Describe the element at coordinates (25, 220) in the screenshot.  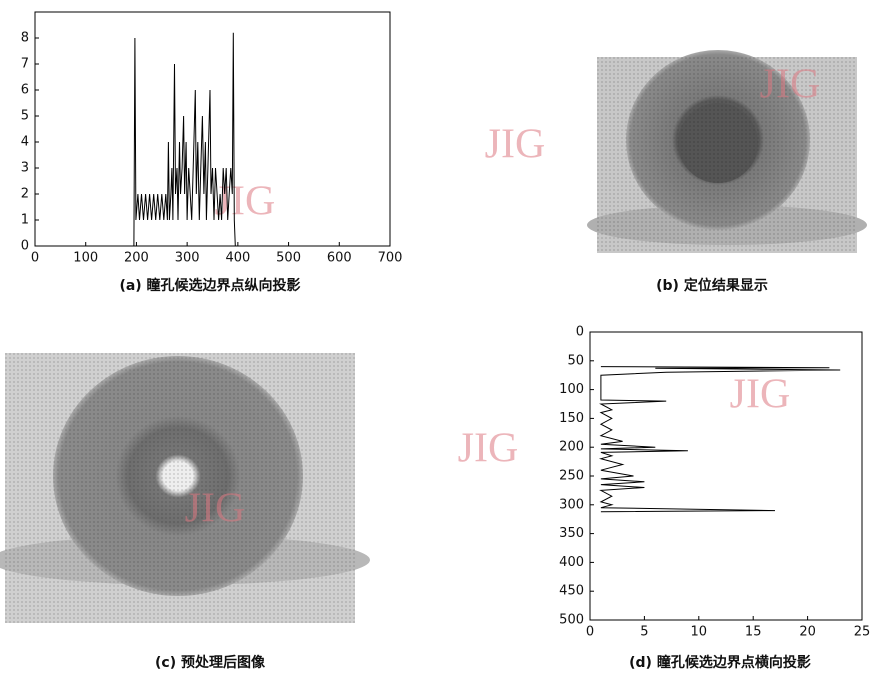
I see `y-tick-label: 1` at that location.